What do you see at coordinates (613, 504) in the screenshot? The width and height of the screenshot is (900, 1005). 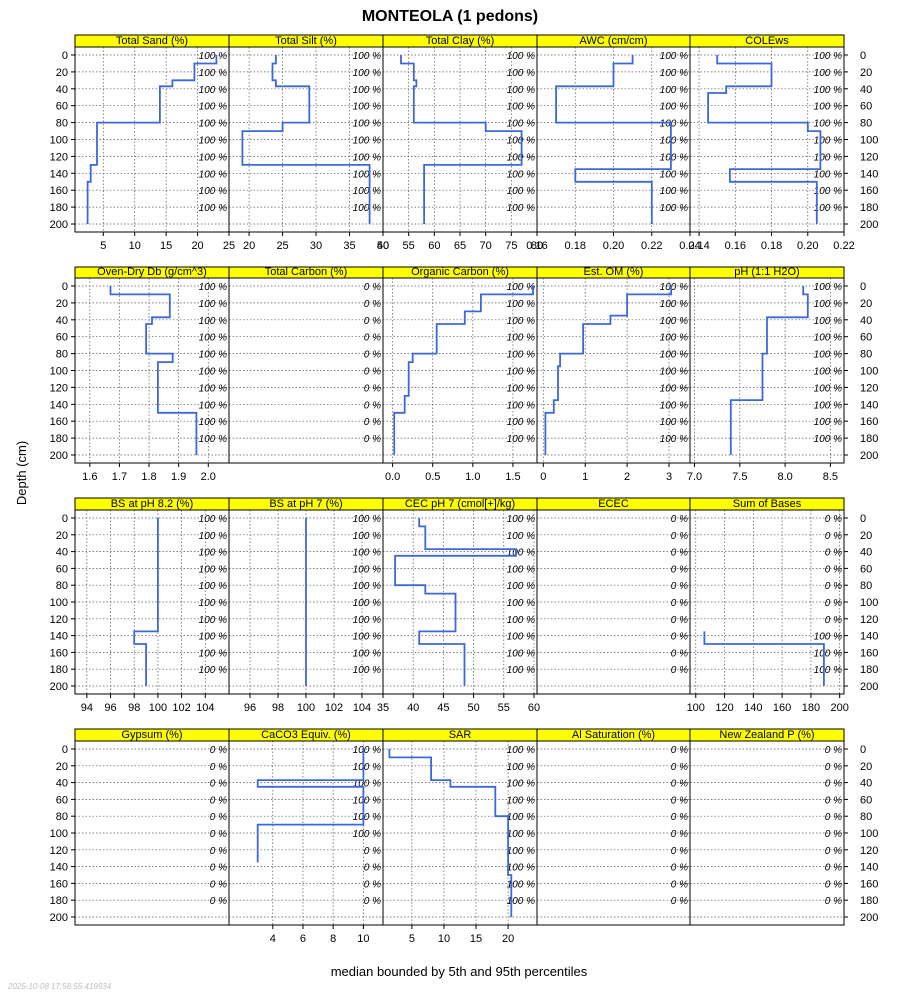 I see `panel-strip-label: ECEC` at bounding box center [613, 504].